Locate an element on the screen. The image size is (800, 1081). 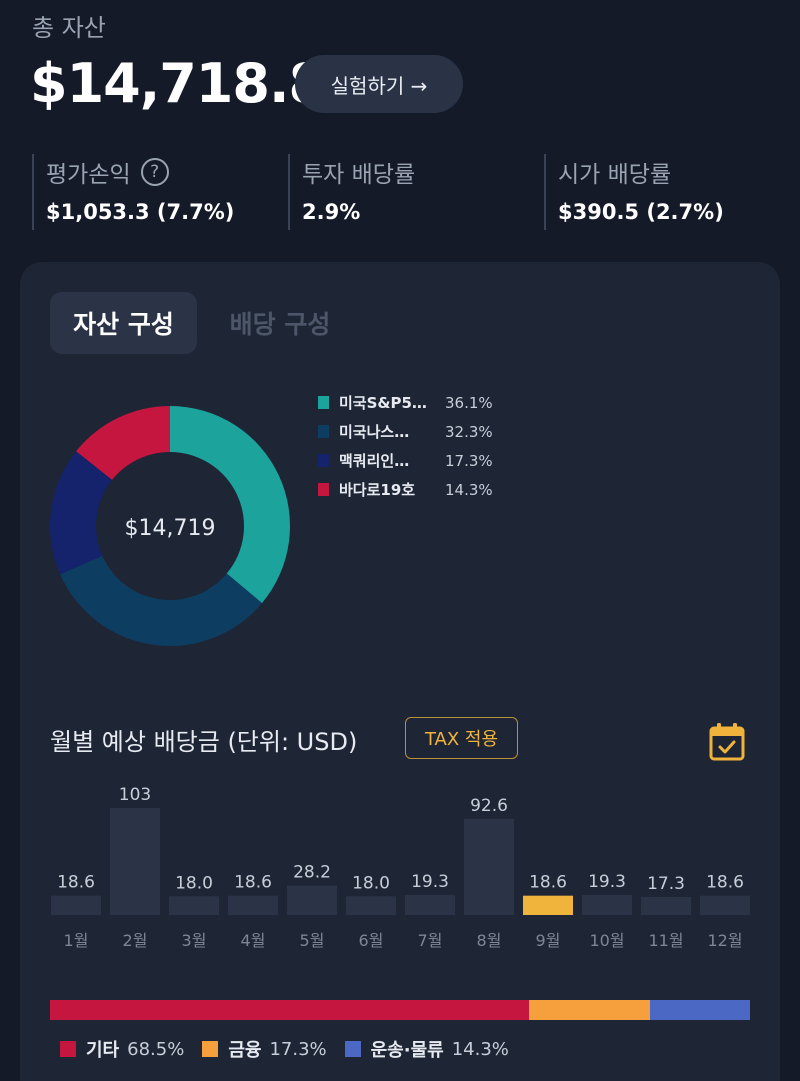
try-simulation-button: 실험하기 → is located at coordinates (379, 84).